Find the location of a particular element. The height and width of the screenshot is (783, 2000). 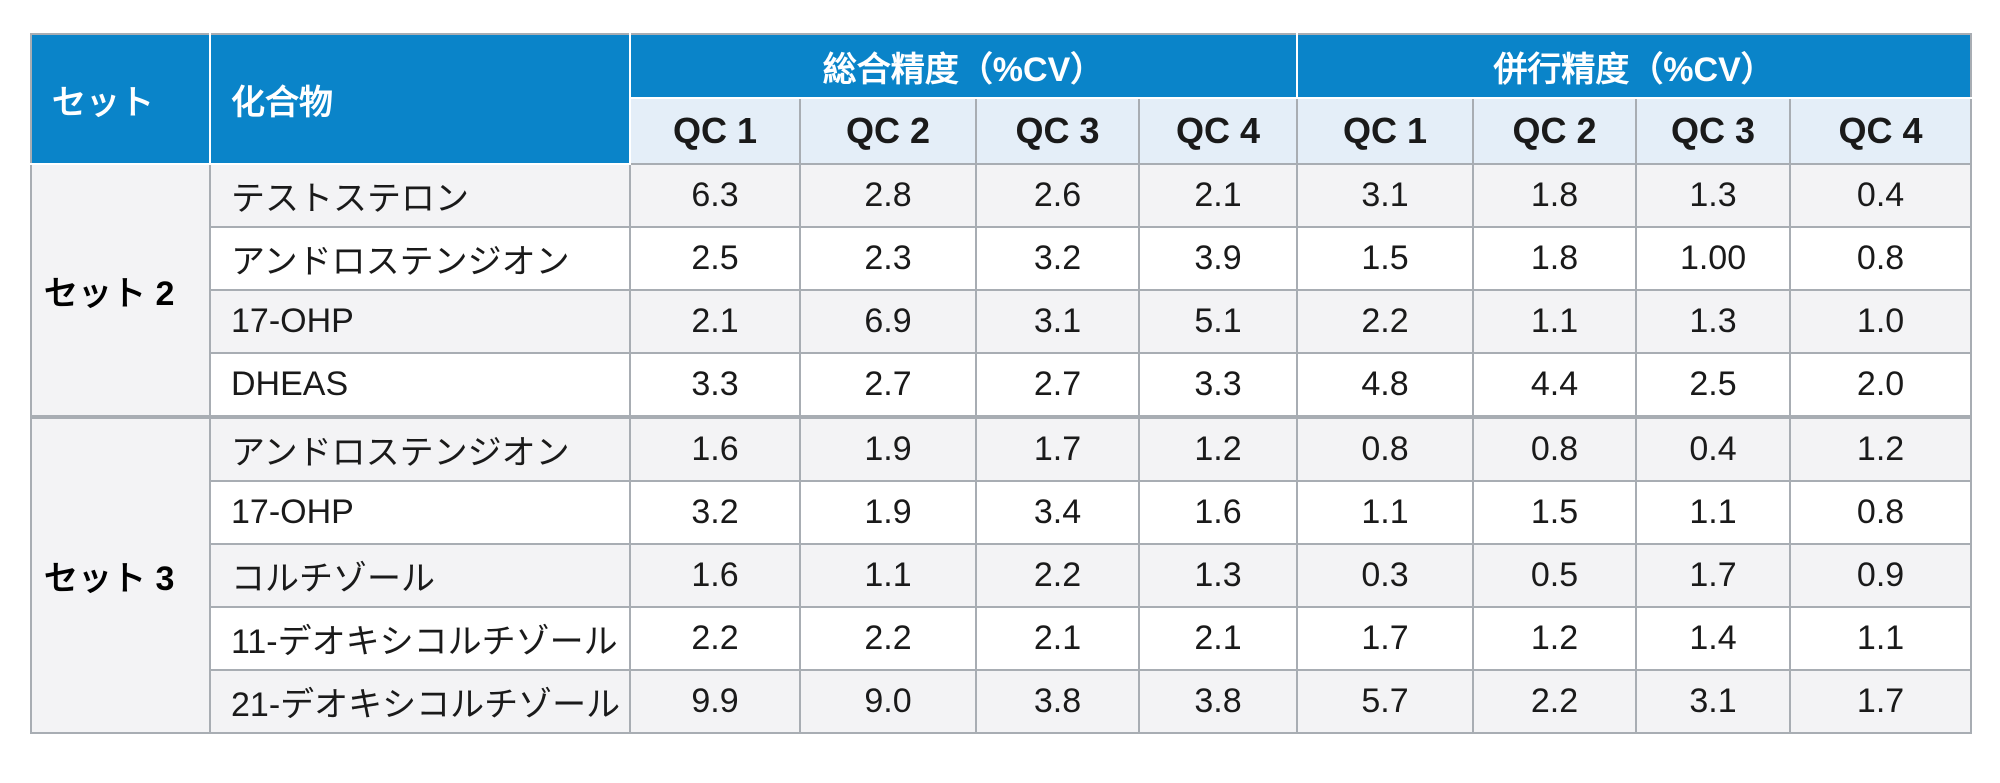

table-row: コルチゾール 1.6 1.1 2.2 1.3 0.3 0.5 1.7 0.9 is located at coordinates (1002, 575).